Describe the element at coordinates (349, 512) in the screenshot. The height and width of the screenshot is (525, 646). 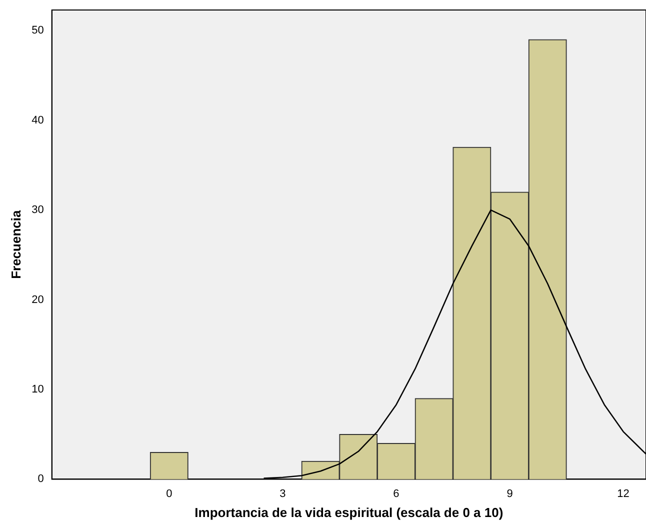
I see `x-axis-title: Importancia de la vida espiritual (escala de 0 a 10)` at that location.